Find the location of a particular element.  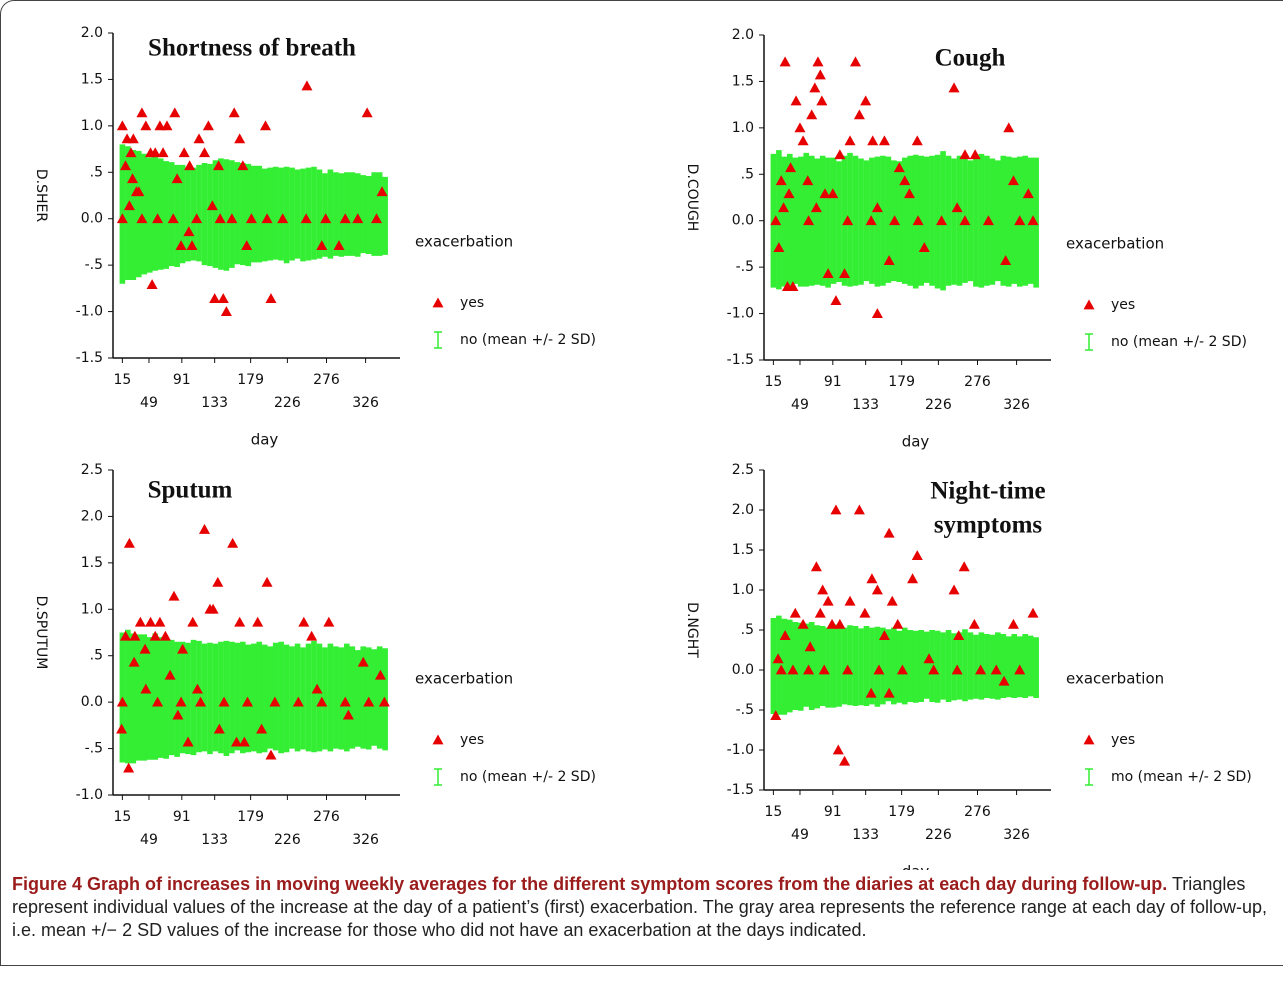

chart-title: Shortness of breath is located at coordinates (252, 48).